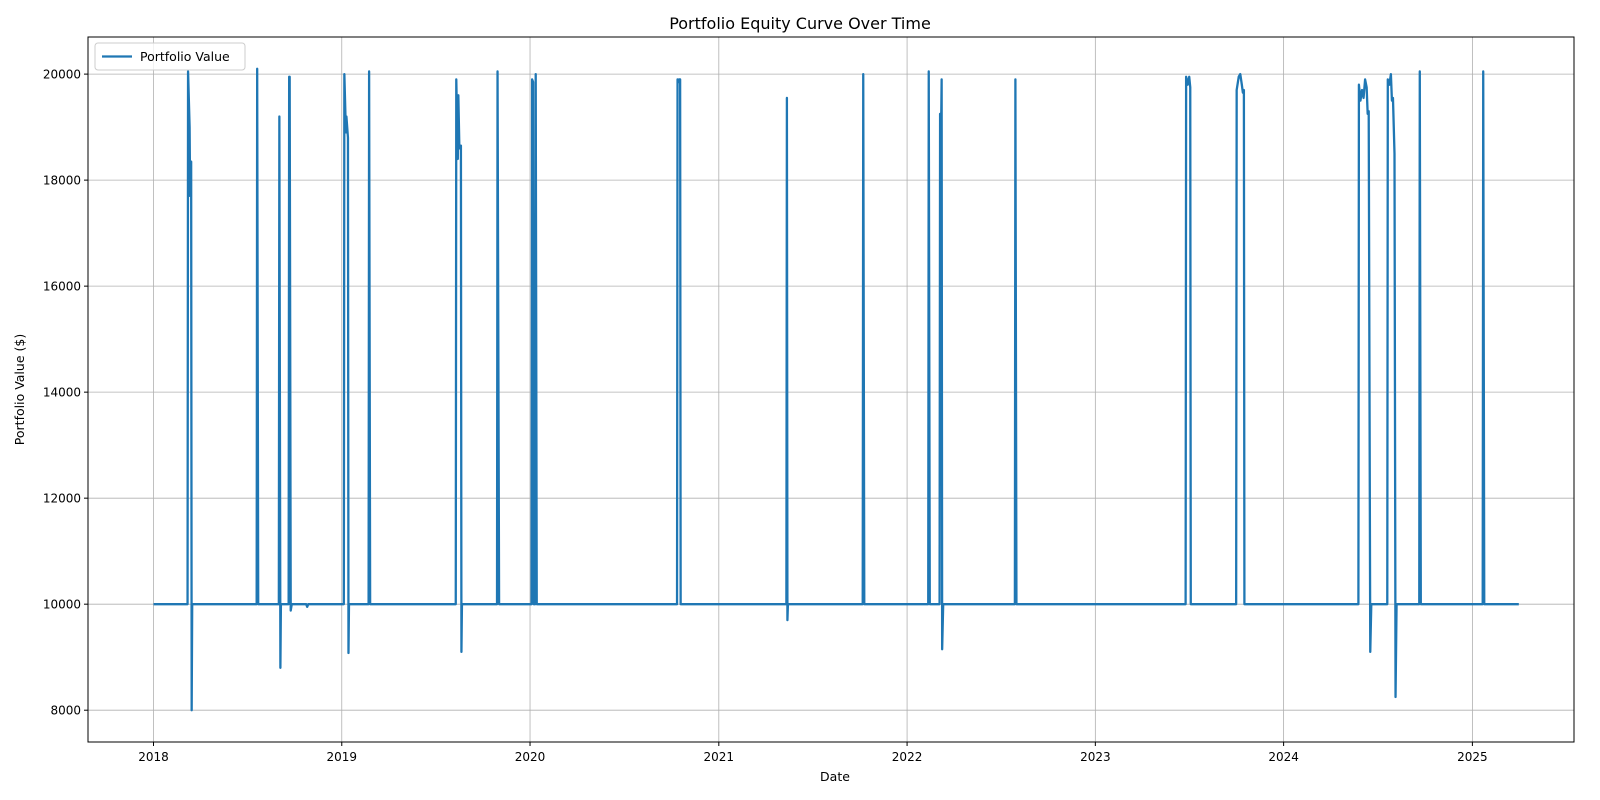  Describe the element at coordinates (153, 757) in the screenshot. I see `x-tick-label: 2018` at that location.